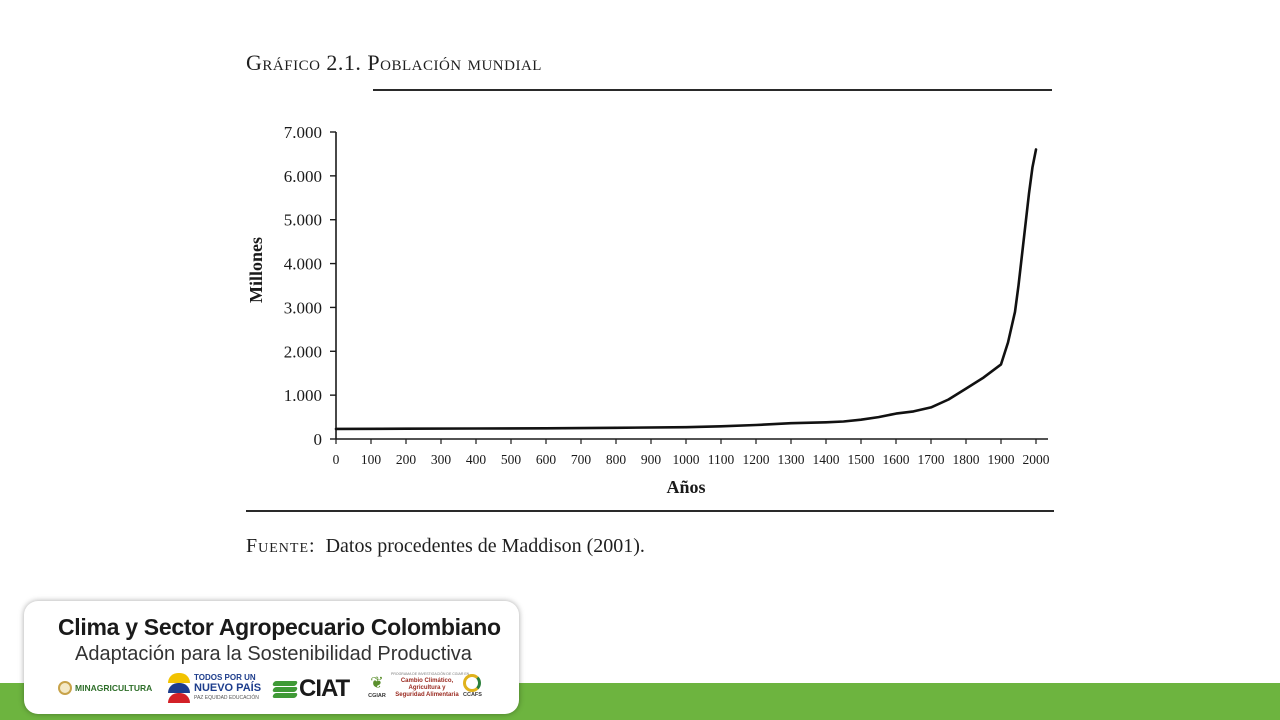 This screenshot has width=1280, height=720. I want to click on x-tick-label: 1200, so click(756, 459).